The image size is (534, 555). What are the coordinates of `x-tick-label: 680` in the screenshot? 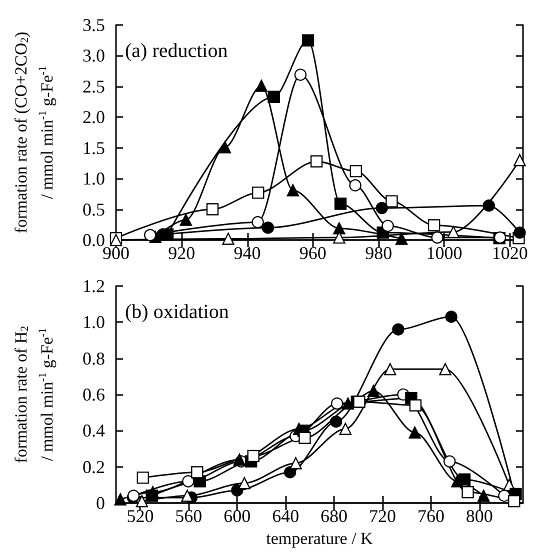 It's located at (334, 516).